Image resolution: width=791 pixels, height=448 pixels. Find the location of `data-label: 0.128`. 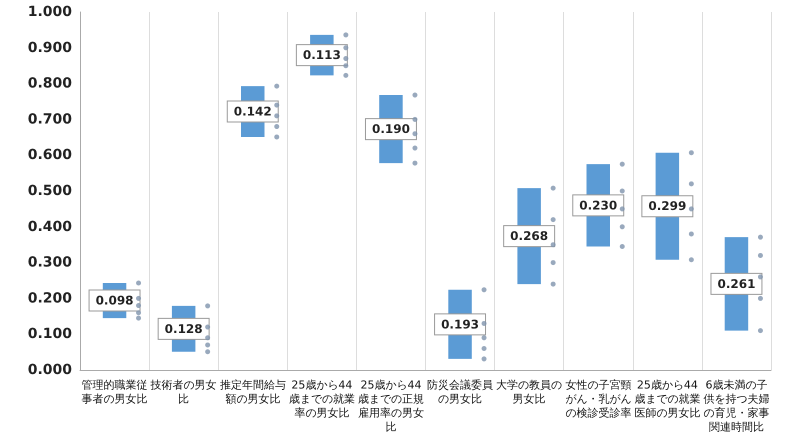

data-label: 0.128 is located at coordinates (183, 329).